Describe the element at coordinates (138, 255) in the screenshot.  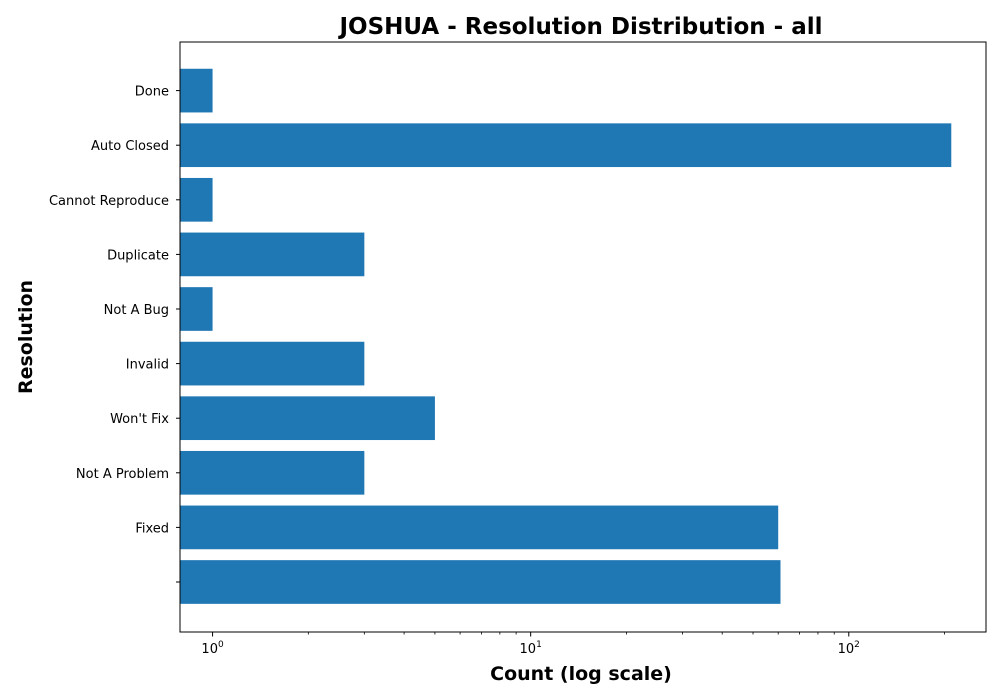
I see `y-tick-label: Duplicate` at that location.